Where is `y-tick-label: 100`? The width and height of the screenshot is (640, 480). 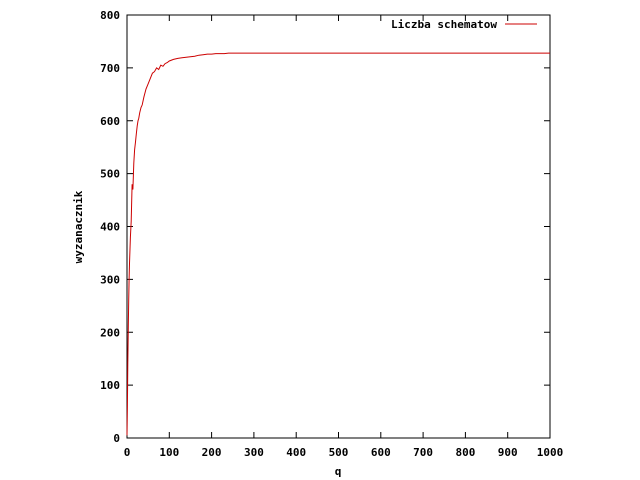 y-tick-label: 100 is located at coordinates (110, 385).